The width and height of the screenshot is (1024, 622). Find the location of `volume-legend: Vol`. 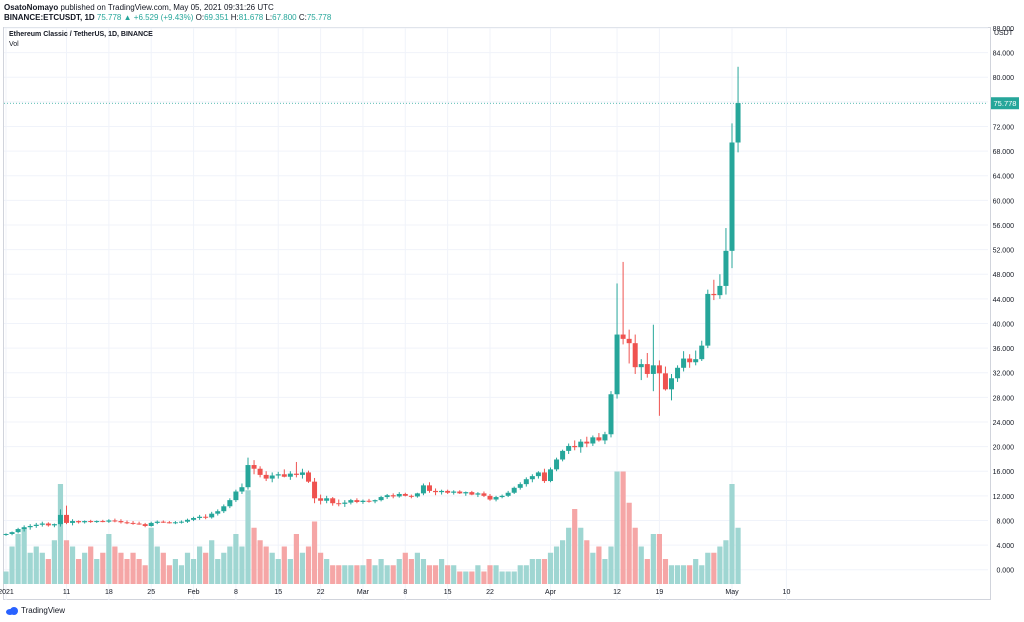

volume-legend: Vol is located at coordinates (14, 44).